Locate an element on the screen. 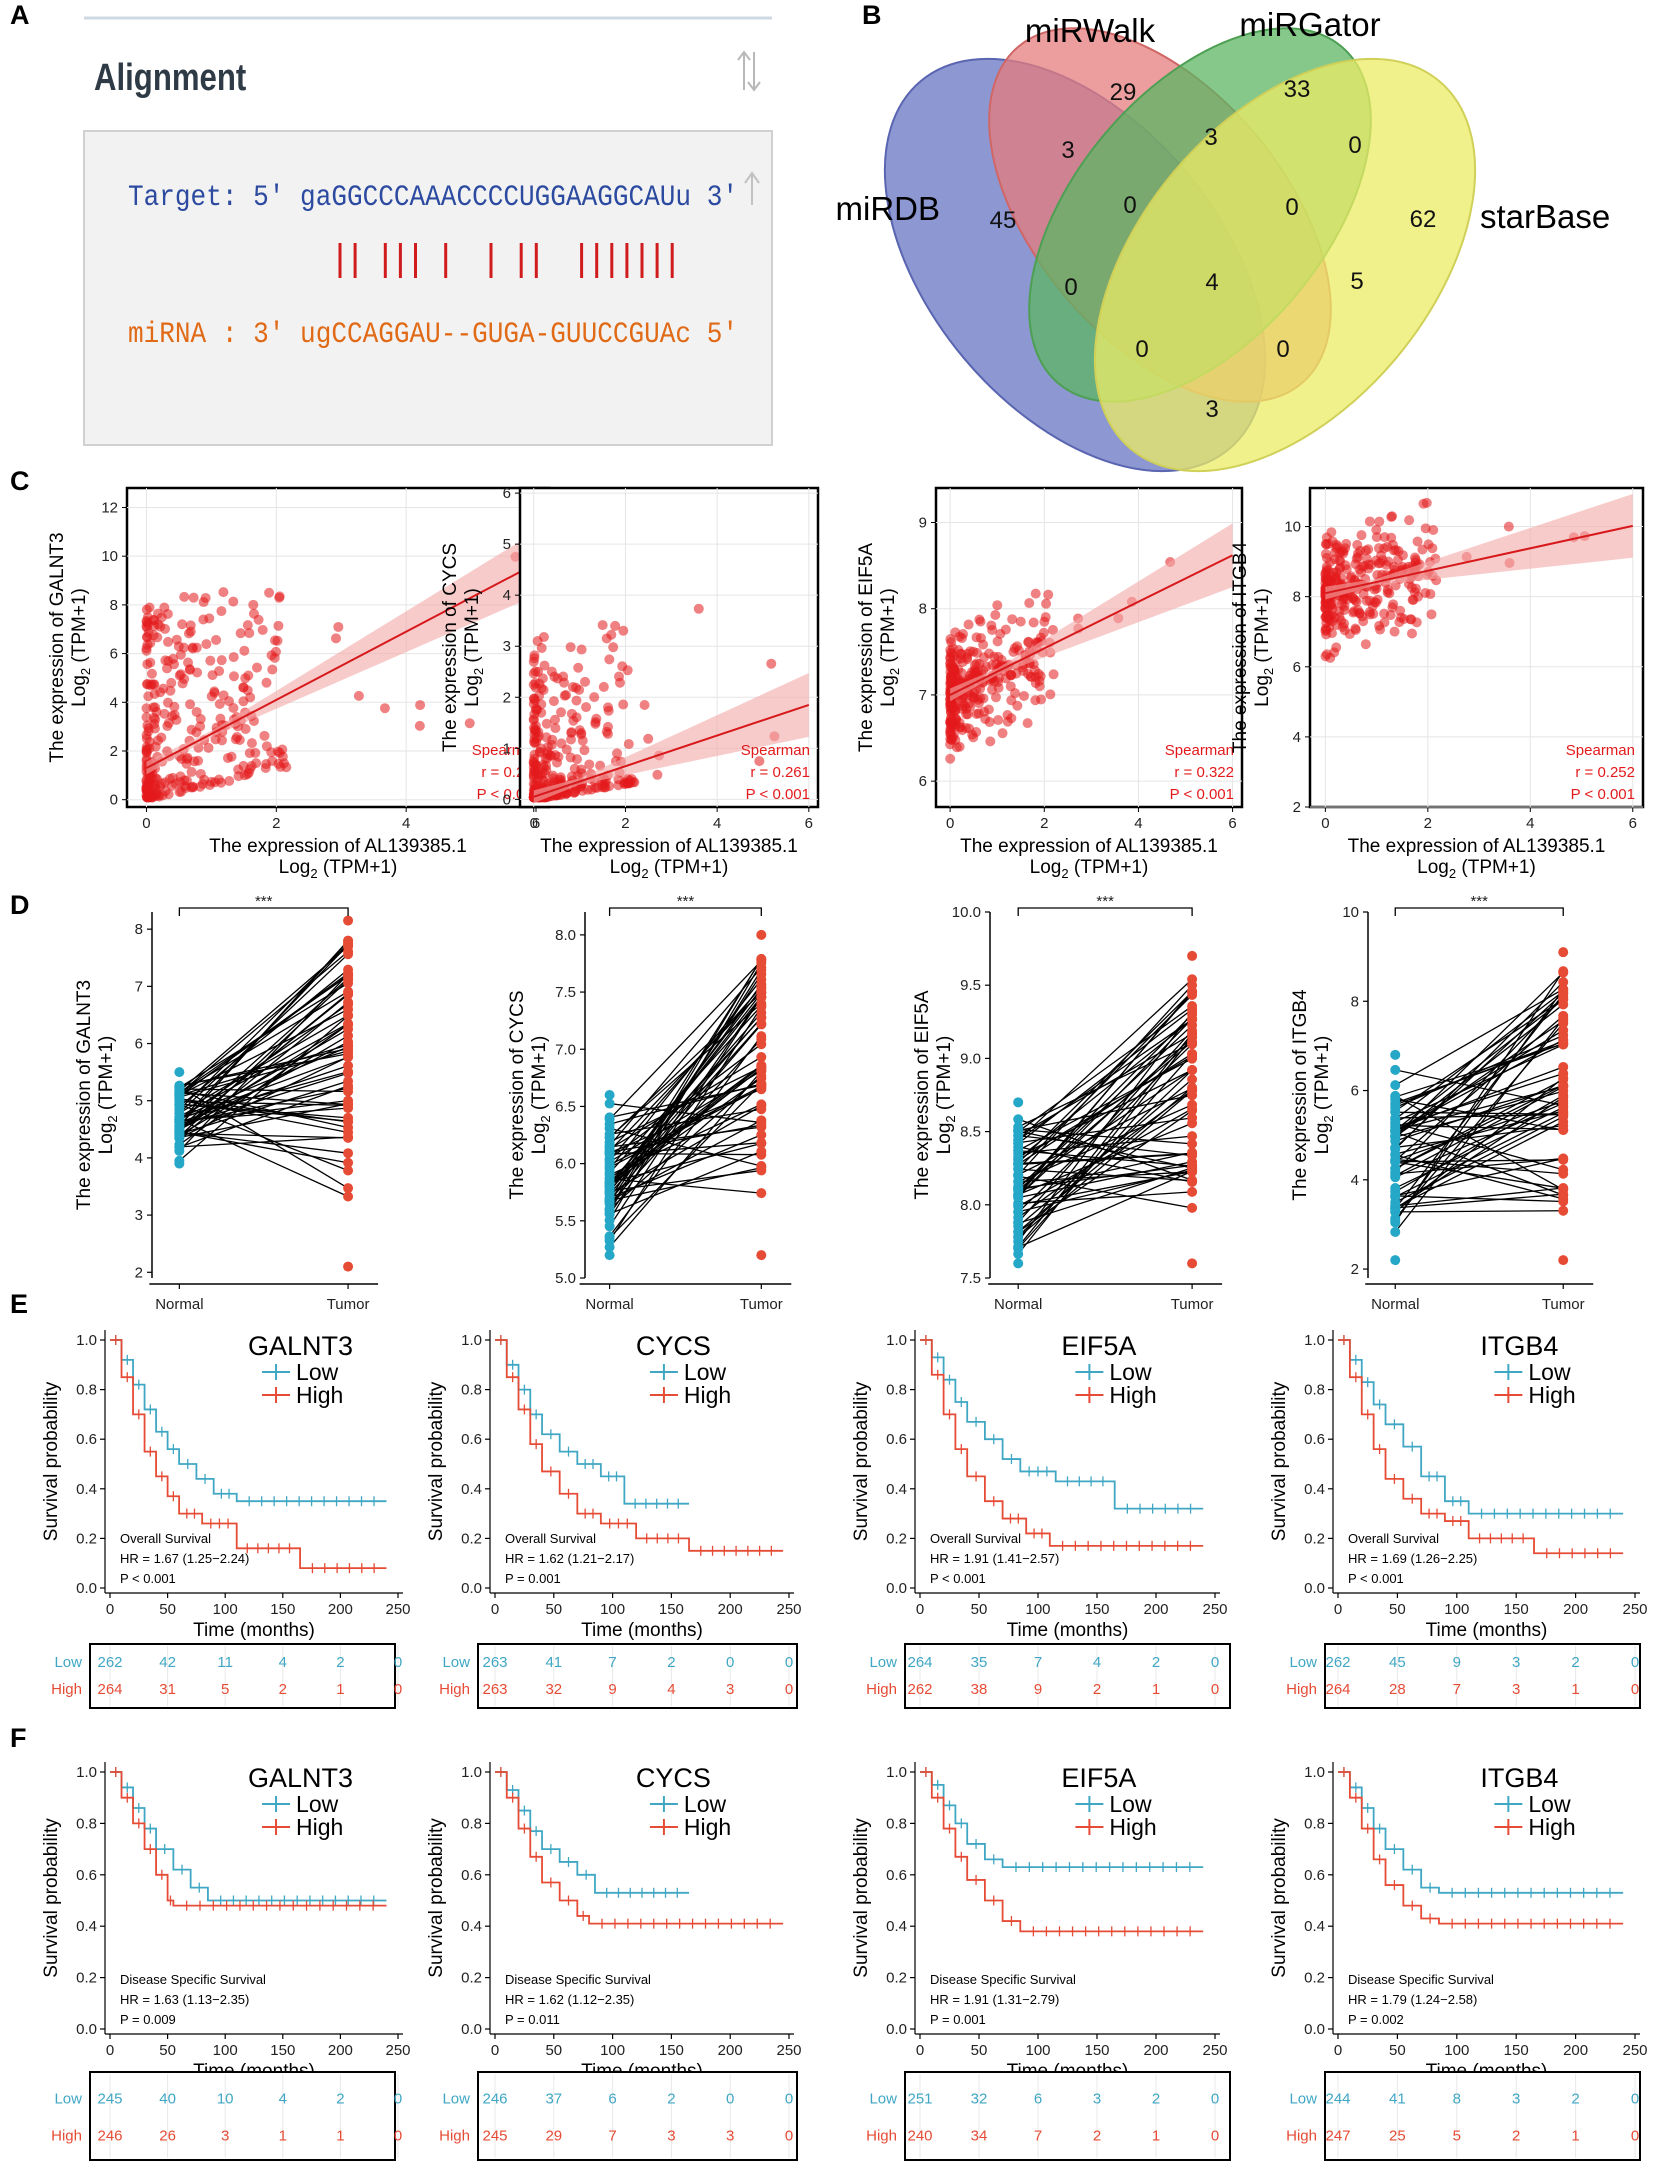 Image resolution: width=1654 pixels, height=2162 pixels. risk-low-count: 0 is located at coordinates (730, 2099).